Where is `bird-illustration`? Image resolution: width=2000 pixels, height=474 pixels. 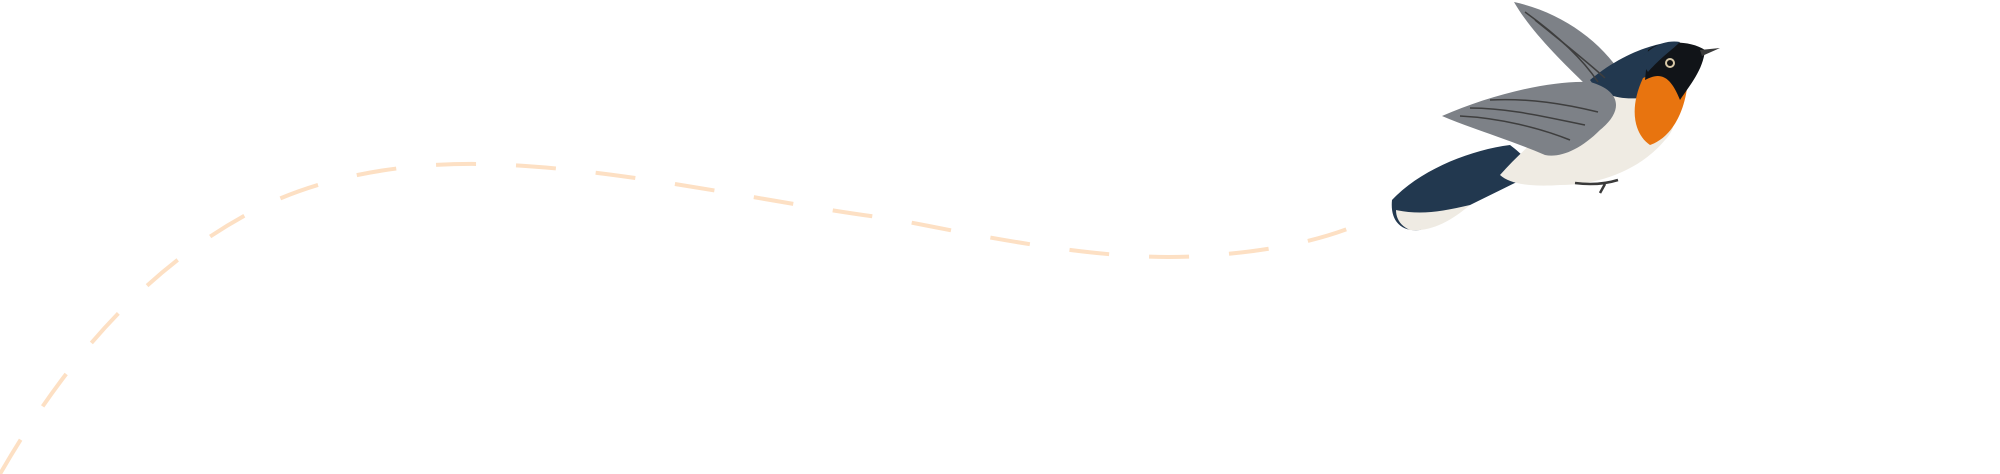
bird-illustration is located at coordinates (1555, 116).